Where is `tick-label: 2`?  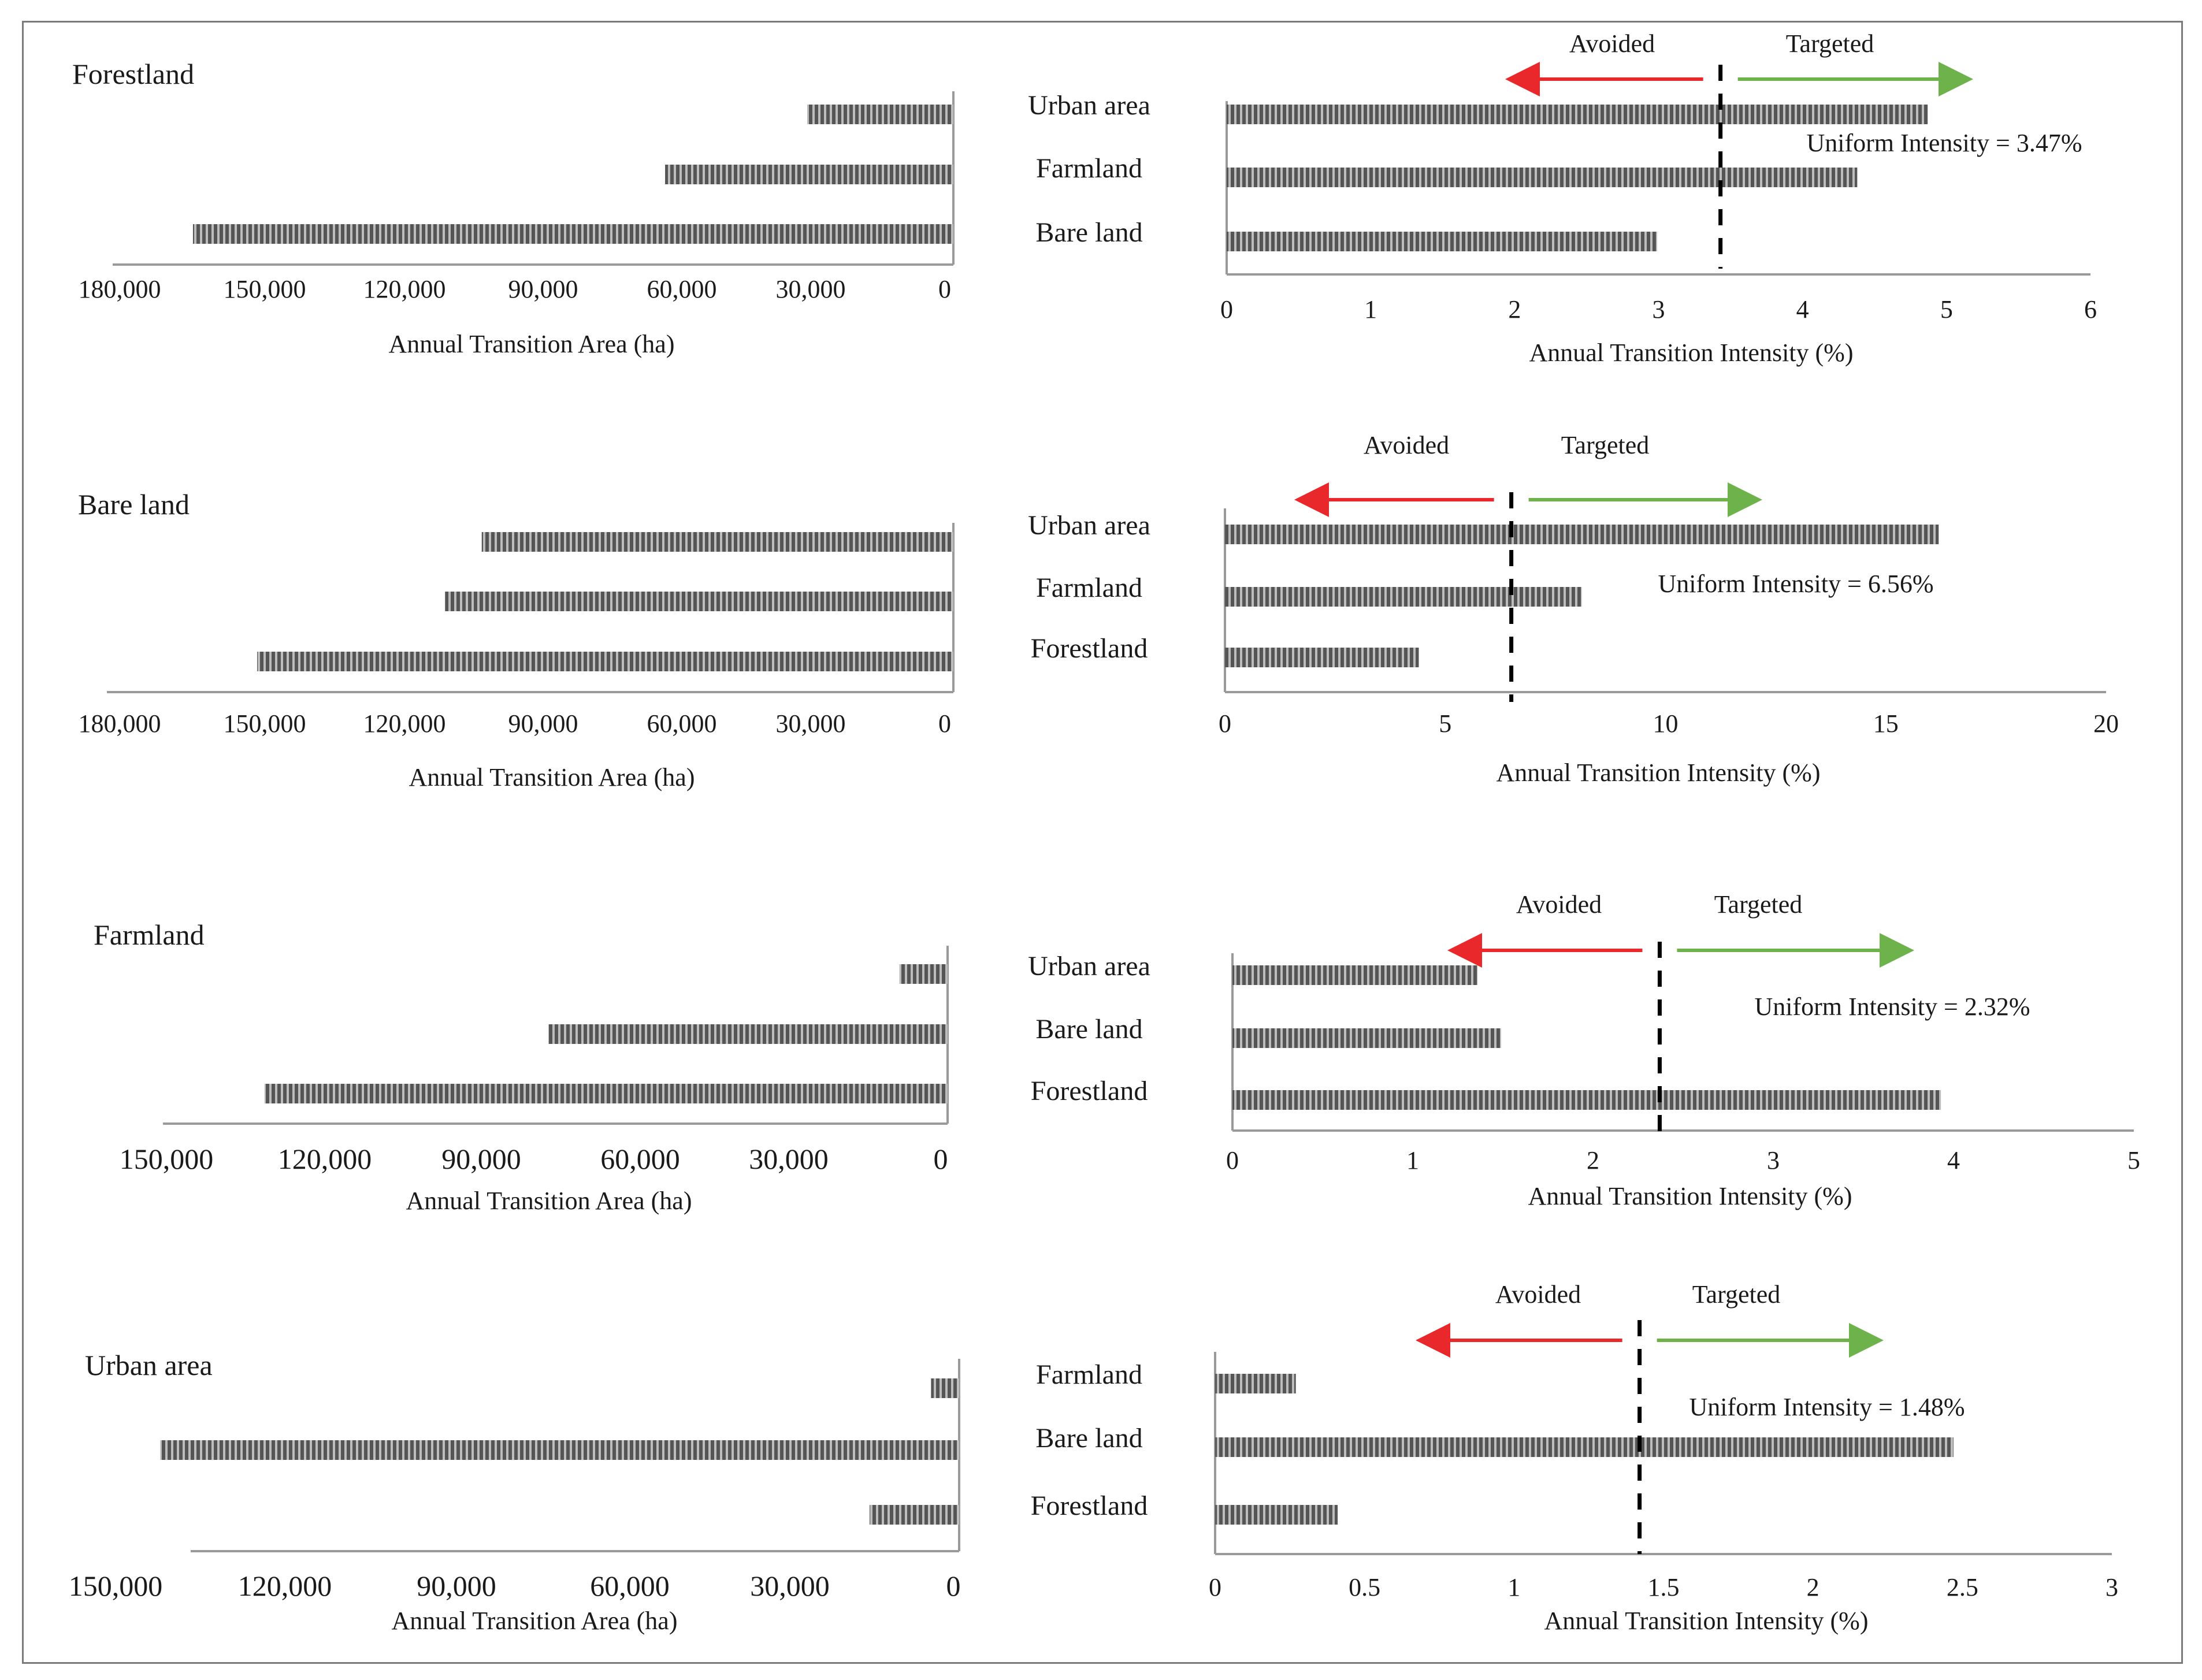 tick-label: 2 is located at coordinates (1593, 1160).